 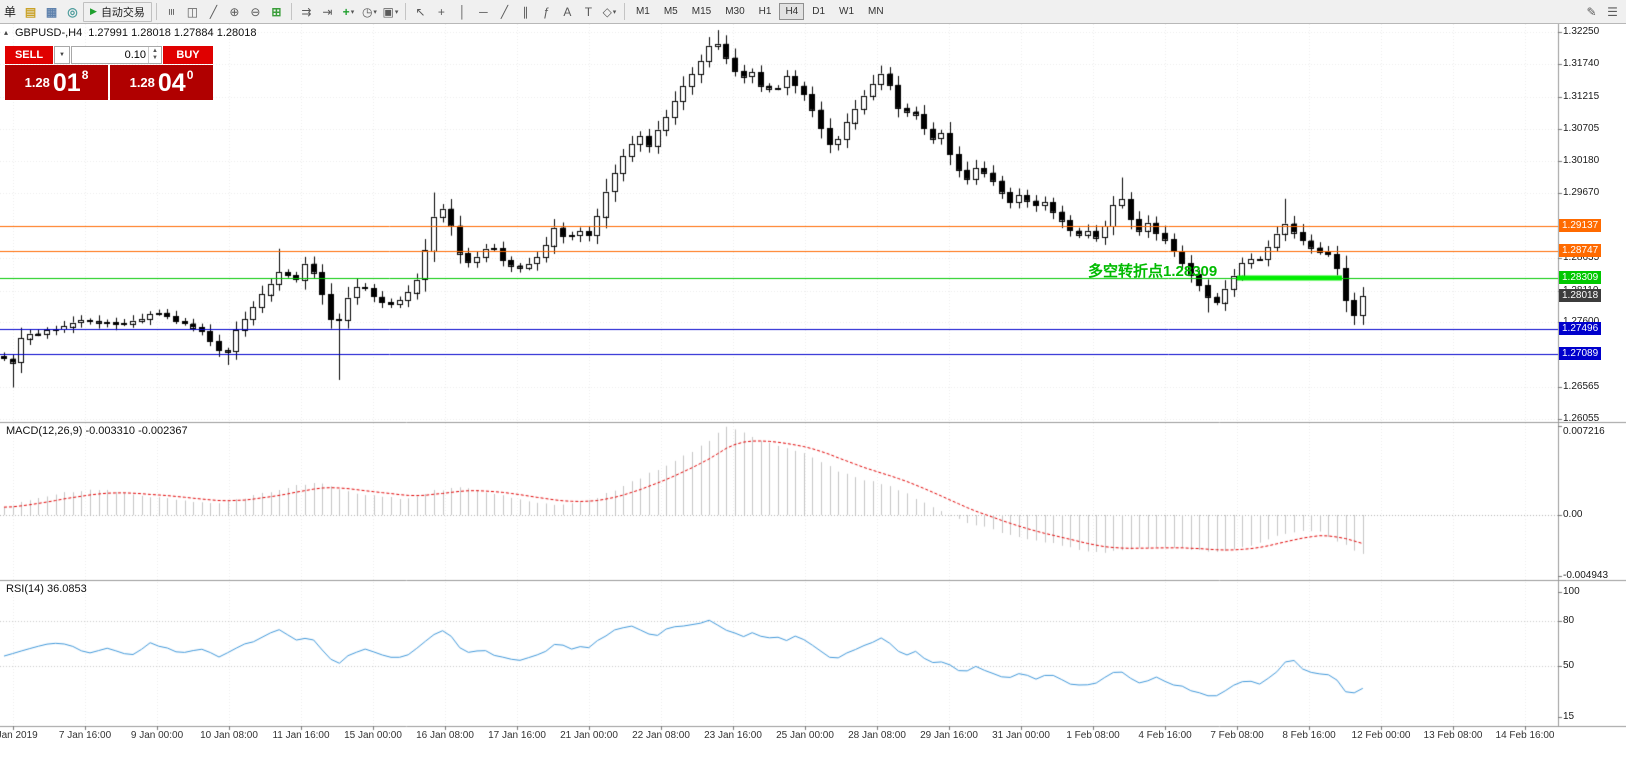 I want to click on sell-price-major: 1.28, so click(x=37, y=82).